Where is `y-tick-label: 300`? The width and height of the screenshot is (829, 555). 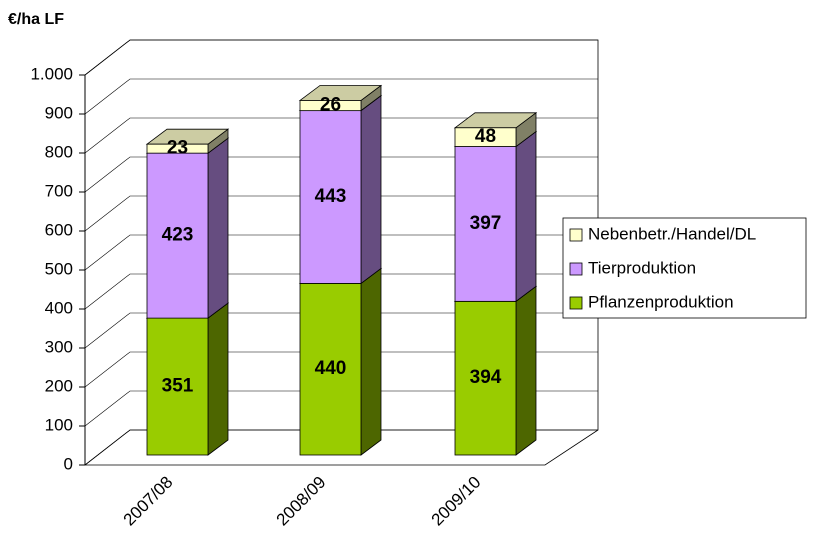 y-tick-label: 300 is located at coordinates (59, 346).